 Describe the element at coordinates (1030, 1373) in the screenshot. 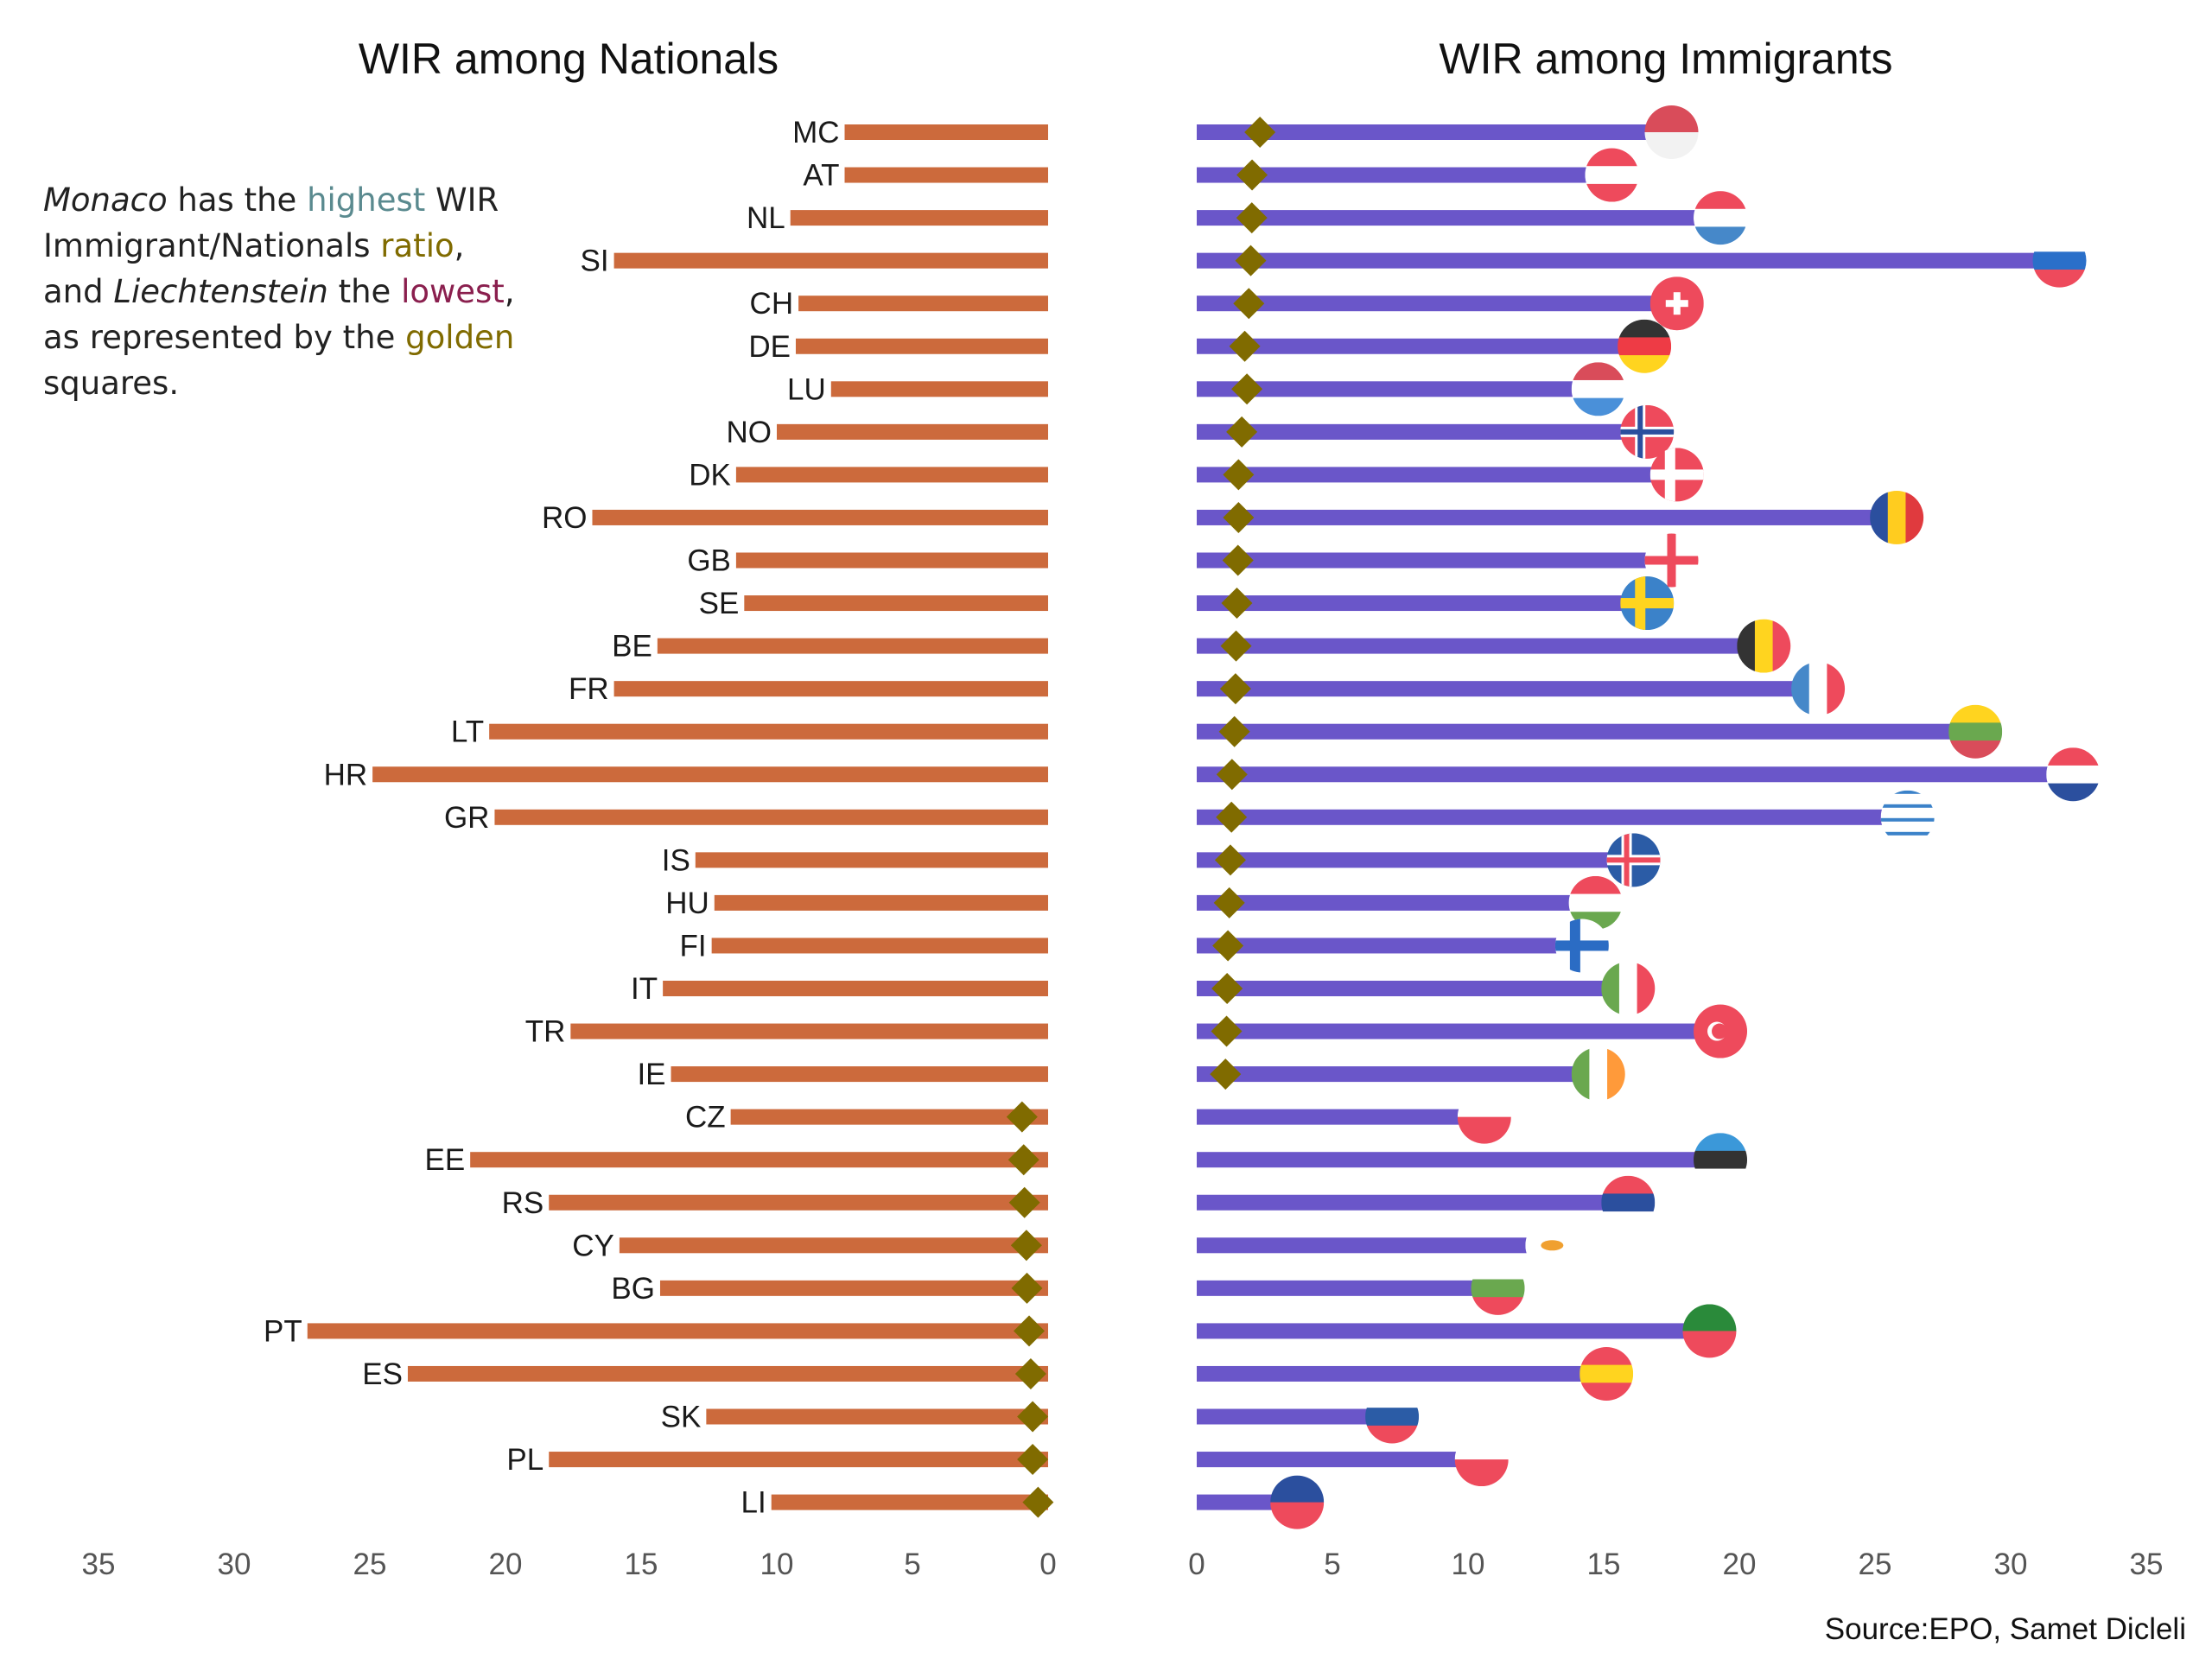

I see `ratio-marker-nationals-es` at that location.